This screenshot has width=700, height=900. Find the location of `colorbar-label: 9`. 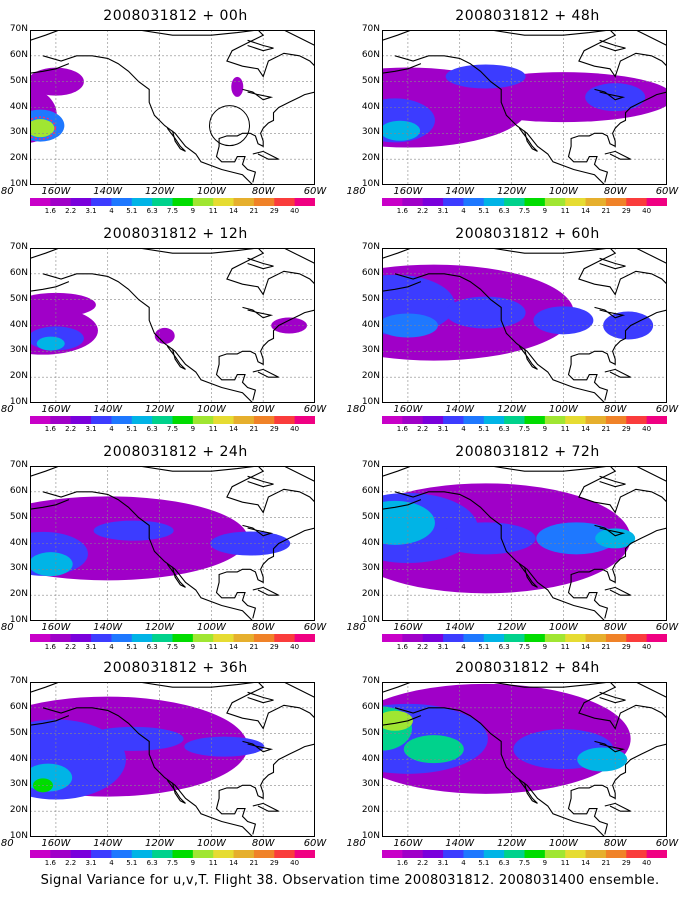

colorbar-label: 9 is located at coordinates (545, 429).